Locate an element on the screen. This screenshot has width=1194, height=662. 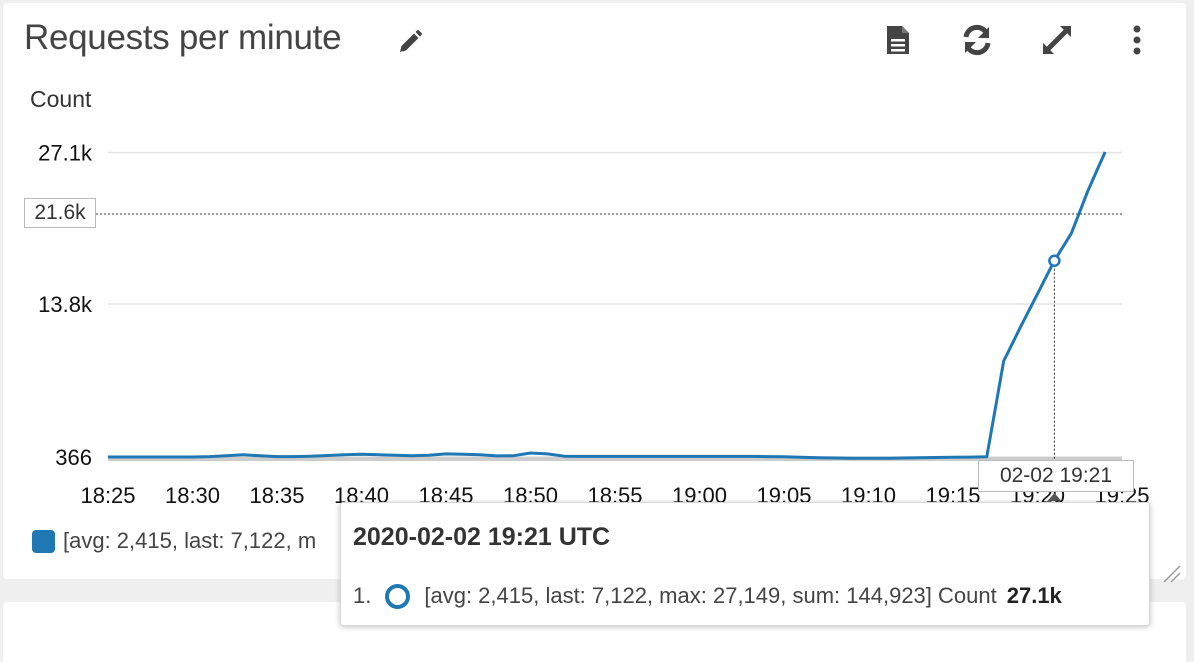
legend: [avg: 2,415, last: 7,122, m is located at coordinates (192, 541).